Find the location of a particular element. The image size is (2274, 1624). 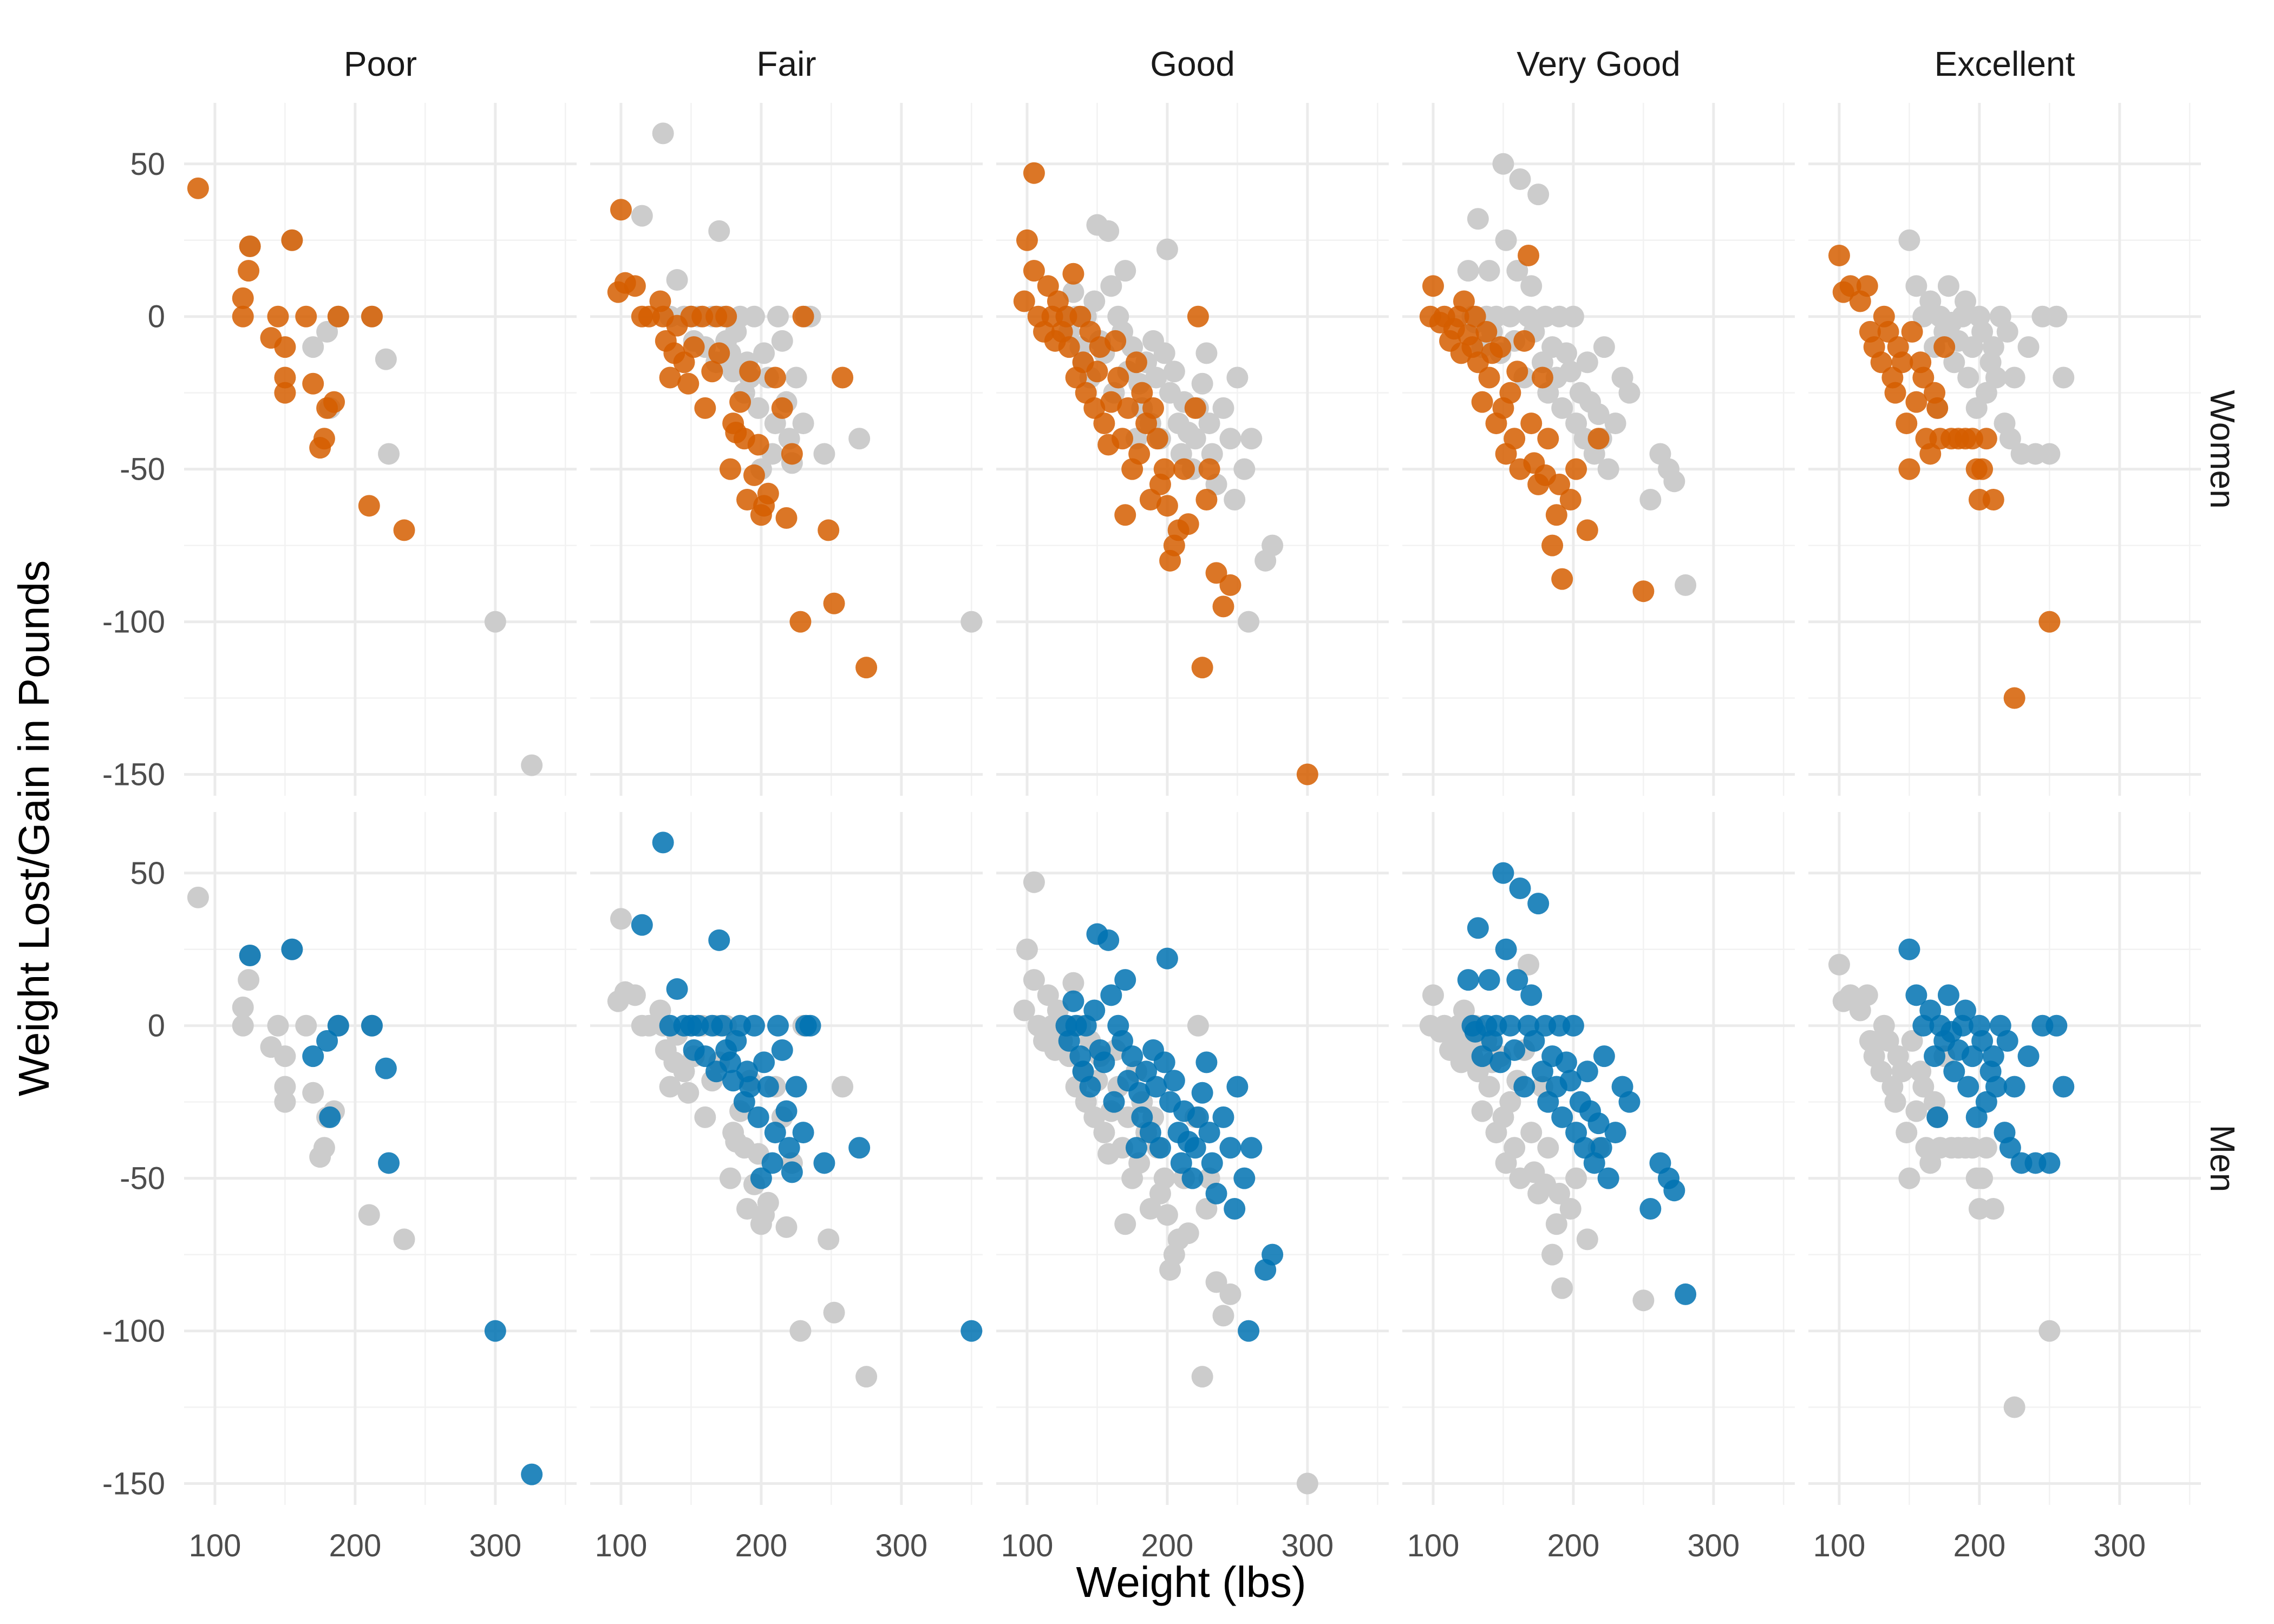

facet-label-excellent: Excellent is located at coordinates (2005, 64).